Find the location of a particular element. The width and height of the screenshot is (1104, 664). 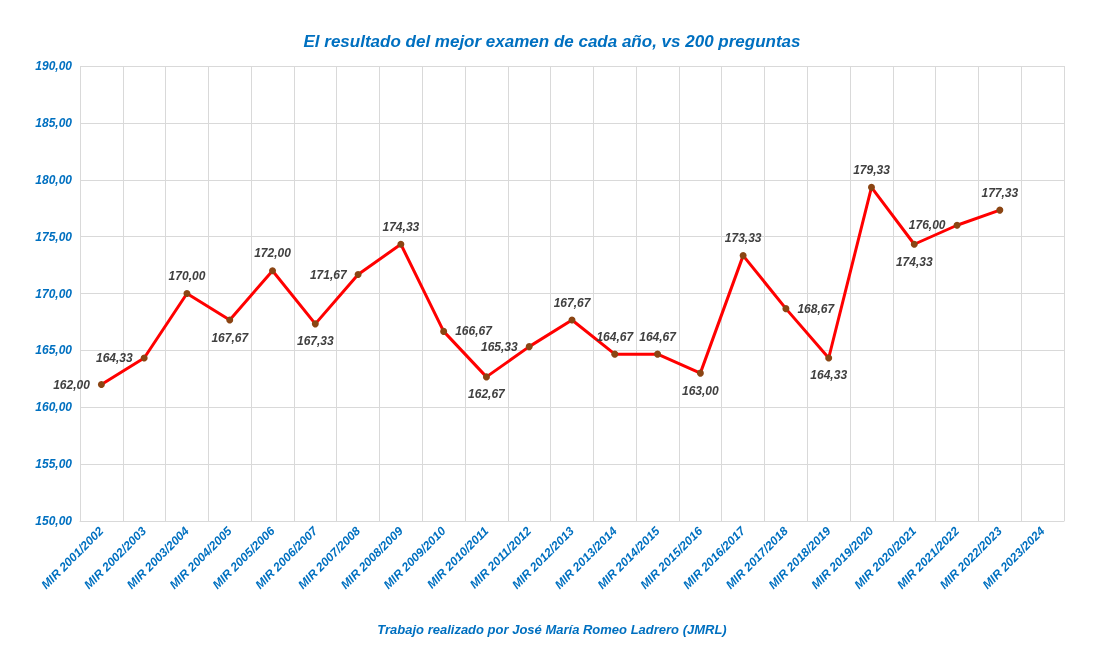

data-label: 166,67 is located at coordinates (474, 331).